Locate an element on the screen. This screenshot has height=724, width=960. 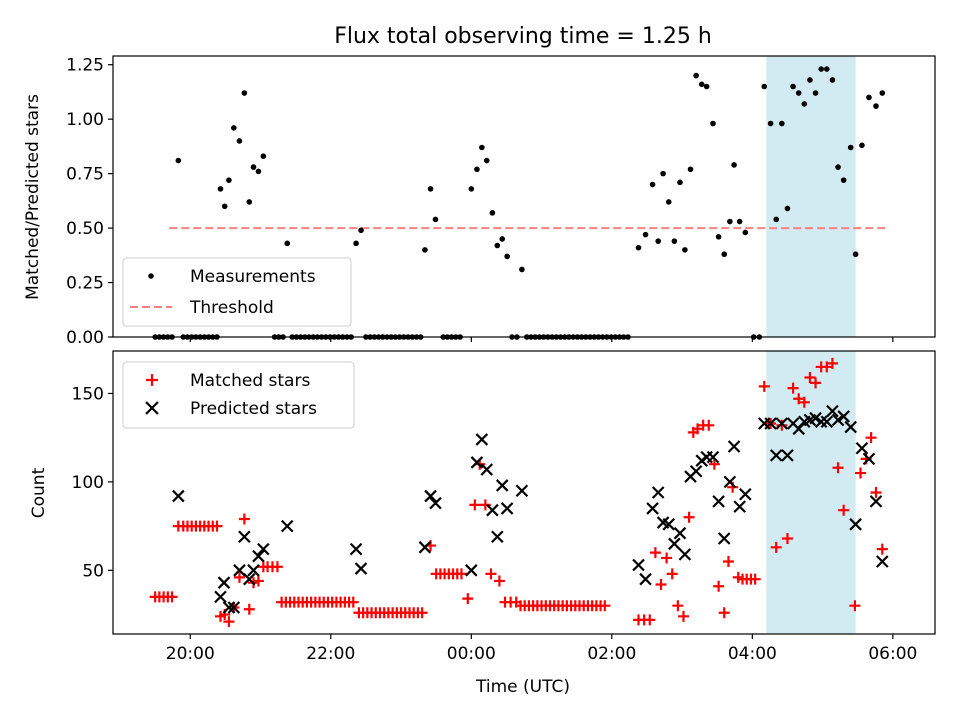
top-highlight-rect is located at coordinates (811, 196).